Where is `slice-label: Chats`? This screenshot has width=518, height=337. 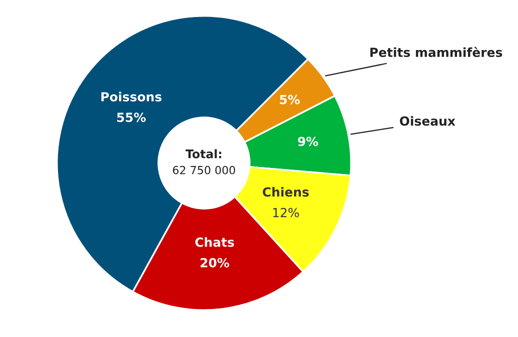 slice-label: Chats is located at coordinates (214, 242).